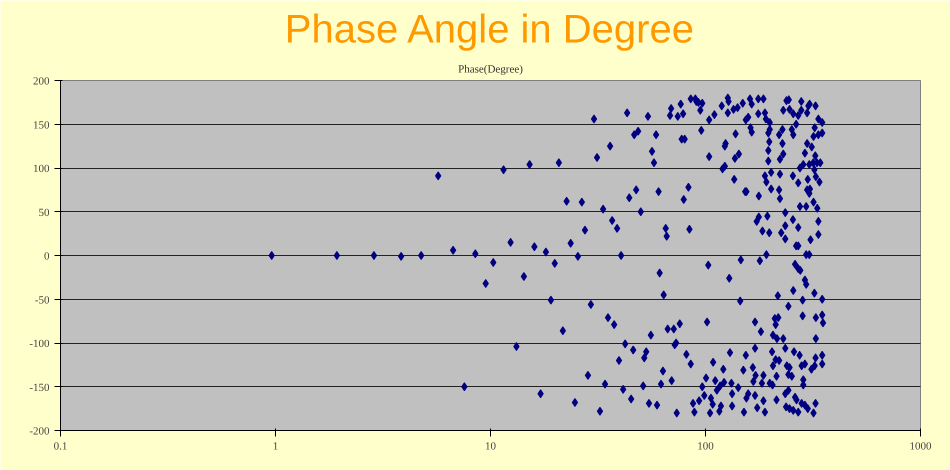 The height and width of the screenshot is (470, 950). Describe the element at coordinates (41, 82) in the screenshot. I see `y-tick-label: 200` at that location.